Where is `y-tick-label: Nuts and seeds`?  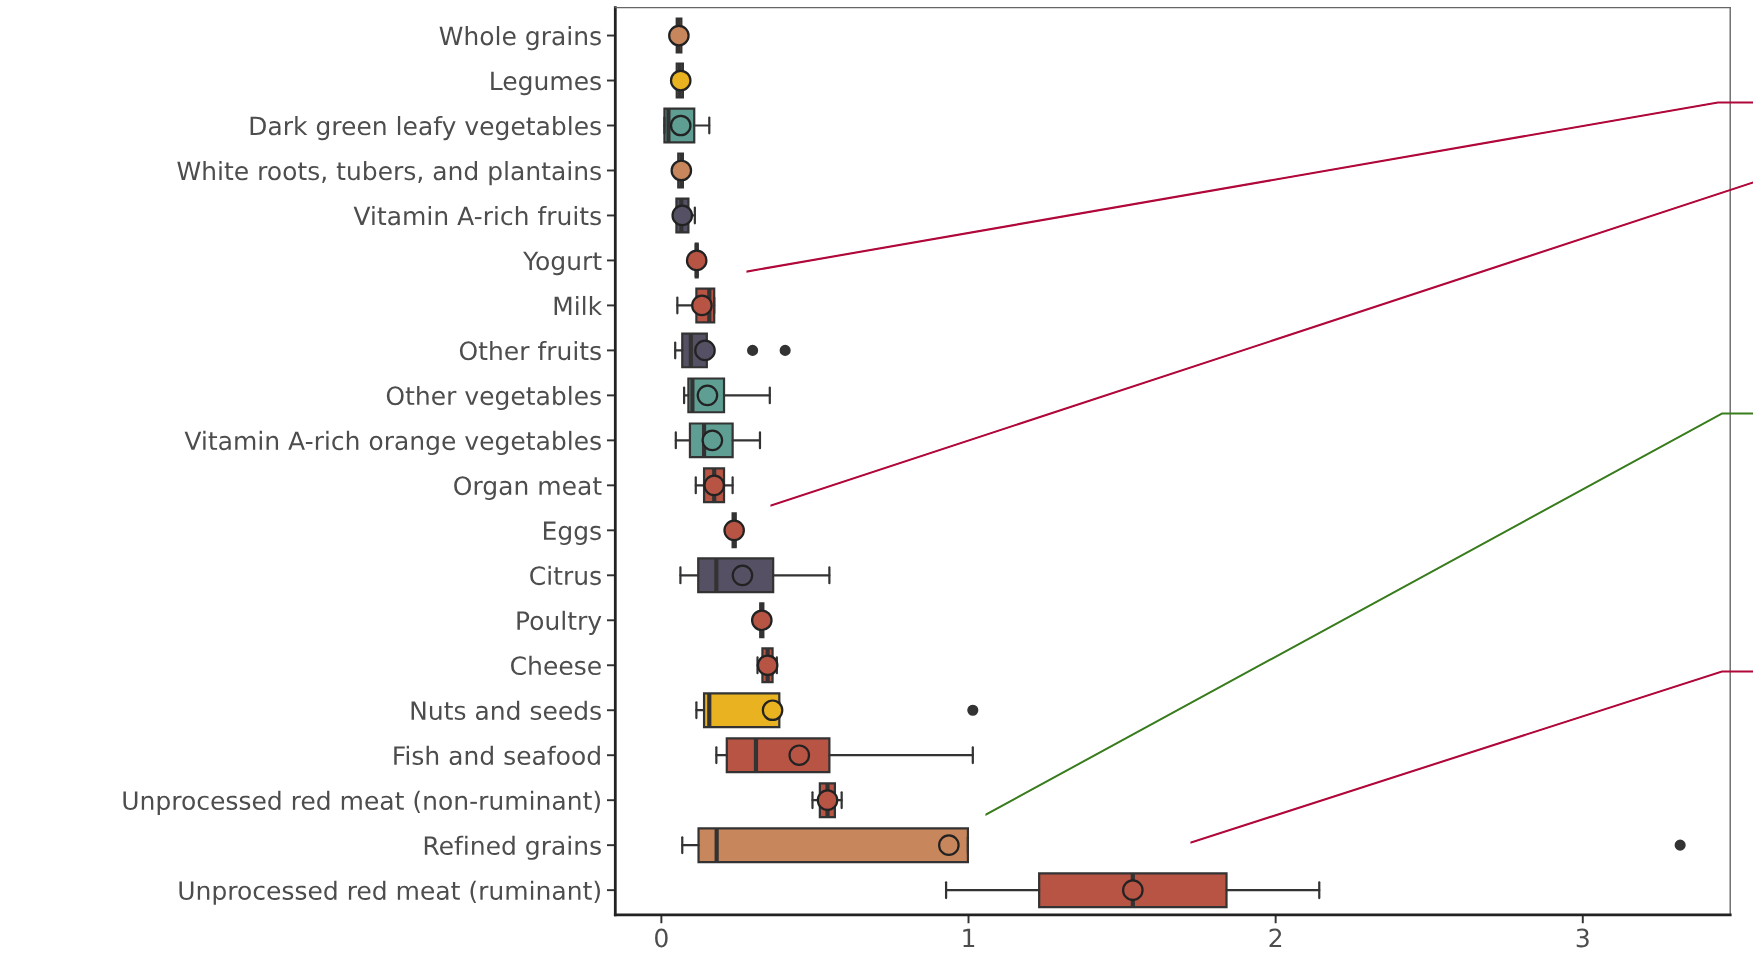
y-tick-label: Nuts and seeds is located at coordinates (506, 710).